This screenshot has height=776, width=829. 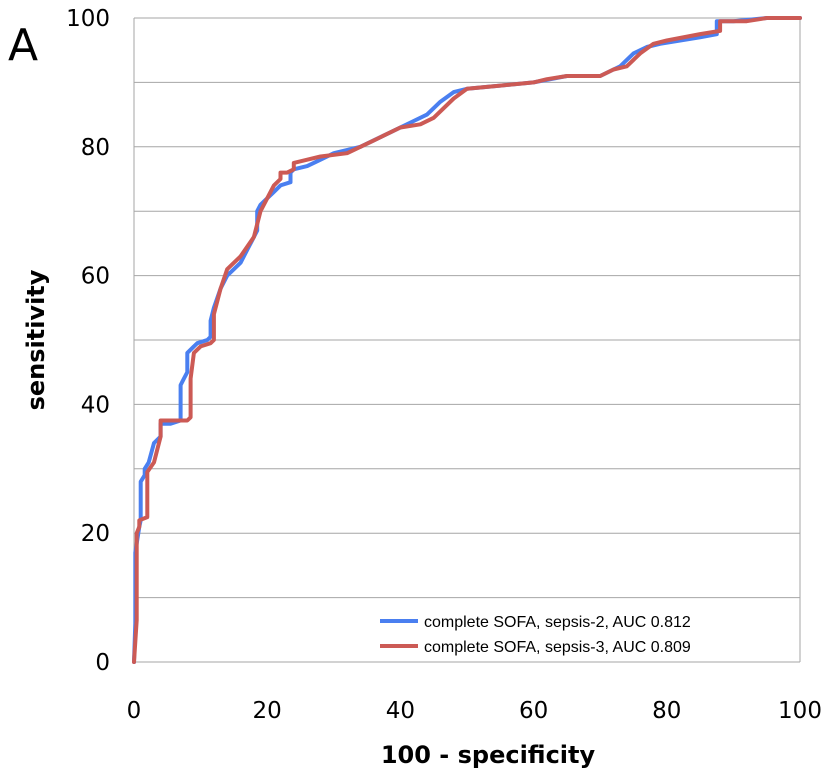 What do you see at coordinates (800, 711) in the screenshot?
I see `x-tick-label: 100` at bounding box center [800, 711].